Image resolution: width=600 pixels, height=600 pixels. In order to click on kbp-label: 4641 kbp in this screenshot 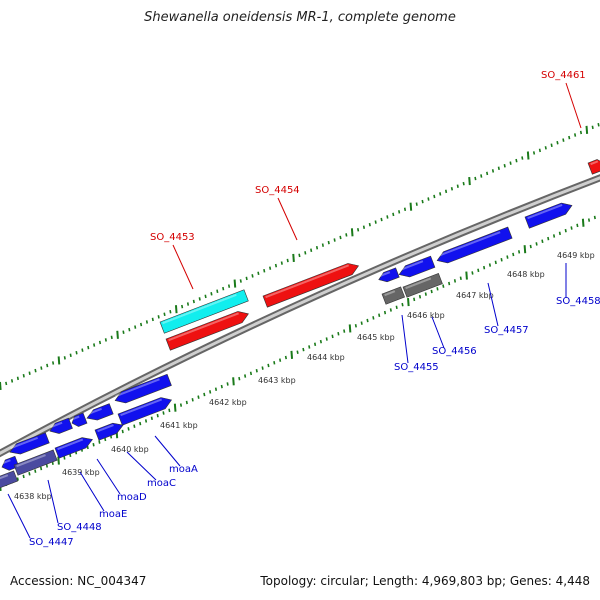, I will do `click(179, 425)`.